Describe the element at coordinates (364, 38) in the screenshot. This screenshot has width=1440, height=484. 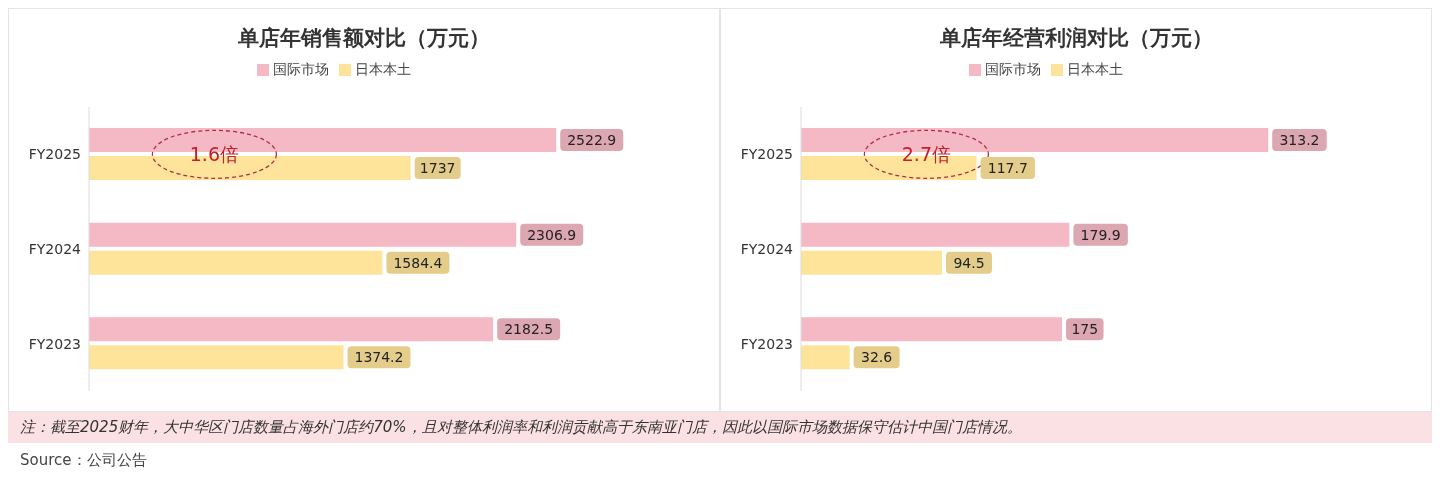
I see `chart-title: 单店年销售额对比（万元）` at that location.